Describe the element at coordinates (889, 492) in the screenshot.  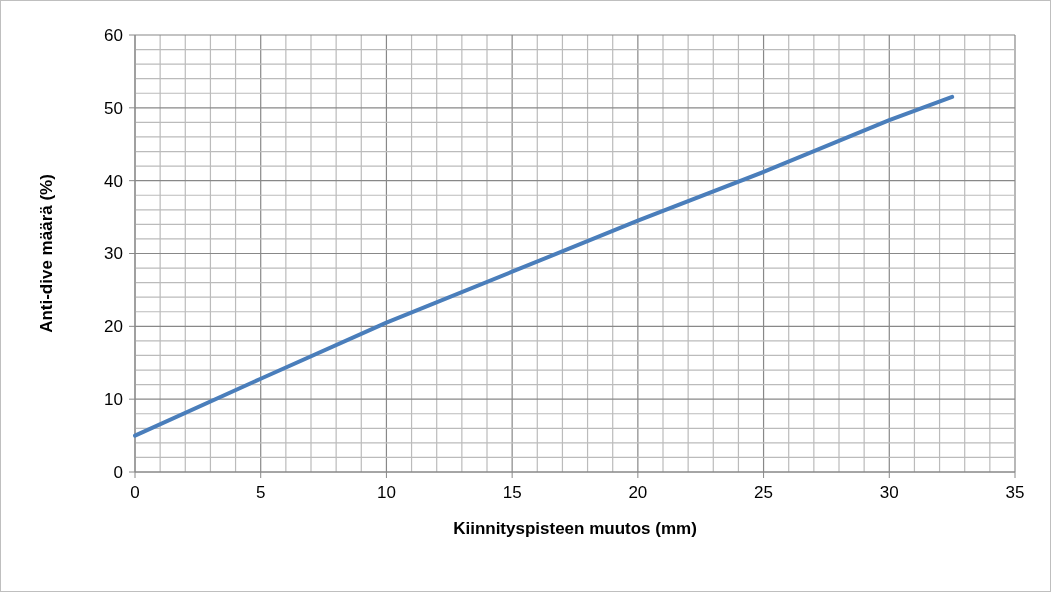
I see `x-tick-label: 30` at that location.